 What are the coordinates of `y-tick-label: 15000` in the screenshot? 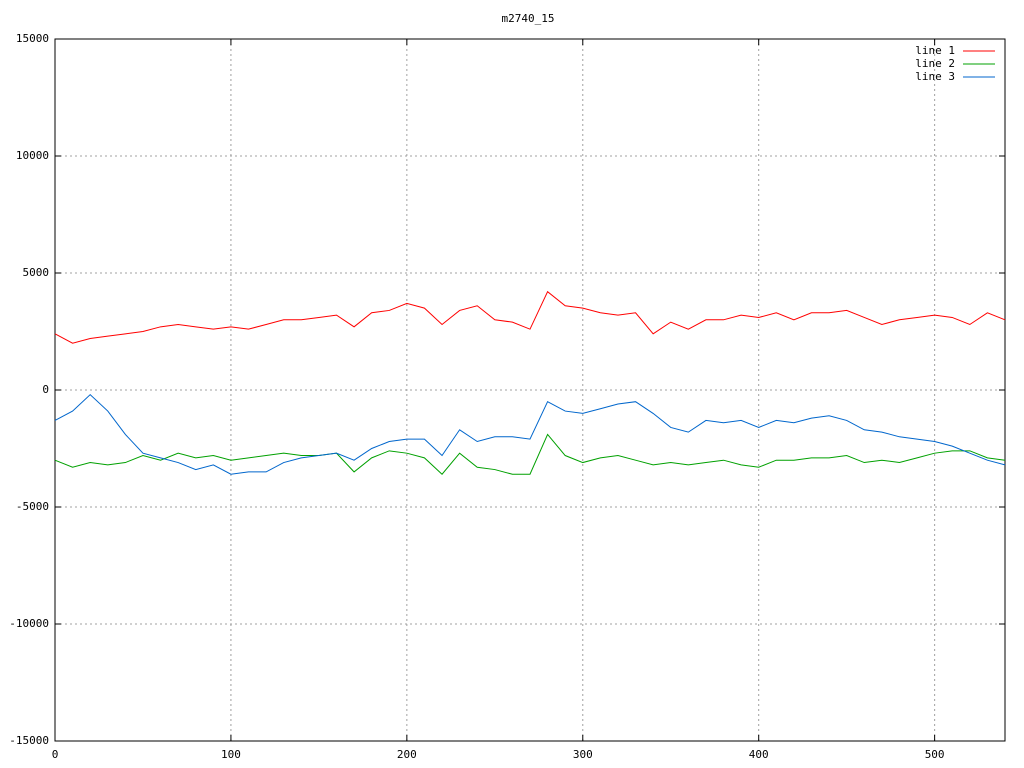 It's located at (32, 38).